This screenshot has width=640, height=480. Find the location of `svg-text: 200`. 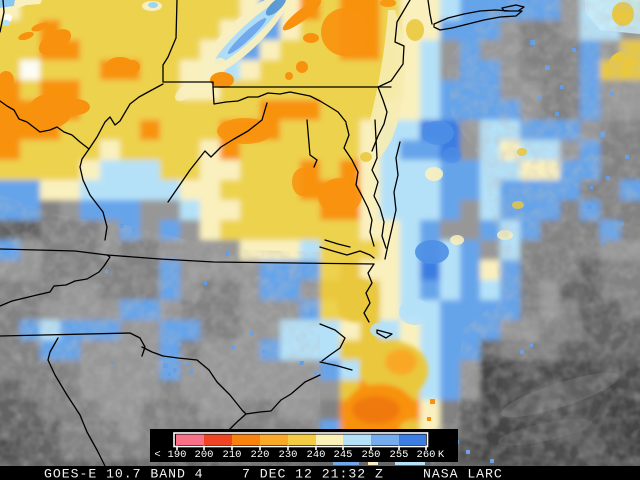

svg-text: 200 is located at coordinates (204, 455).